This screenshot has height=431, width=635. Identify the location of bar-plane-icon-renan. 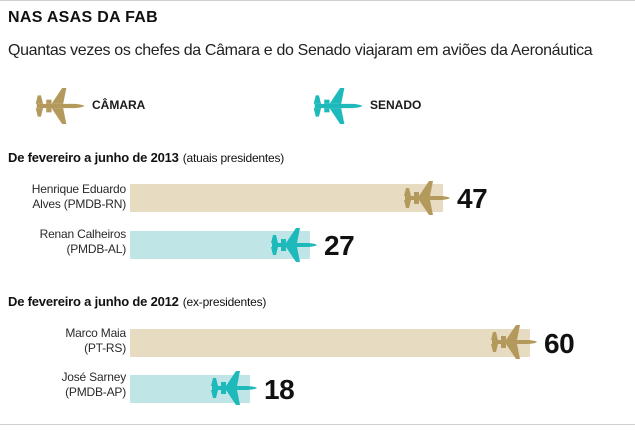
(294, 245).